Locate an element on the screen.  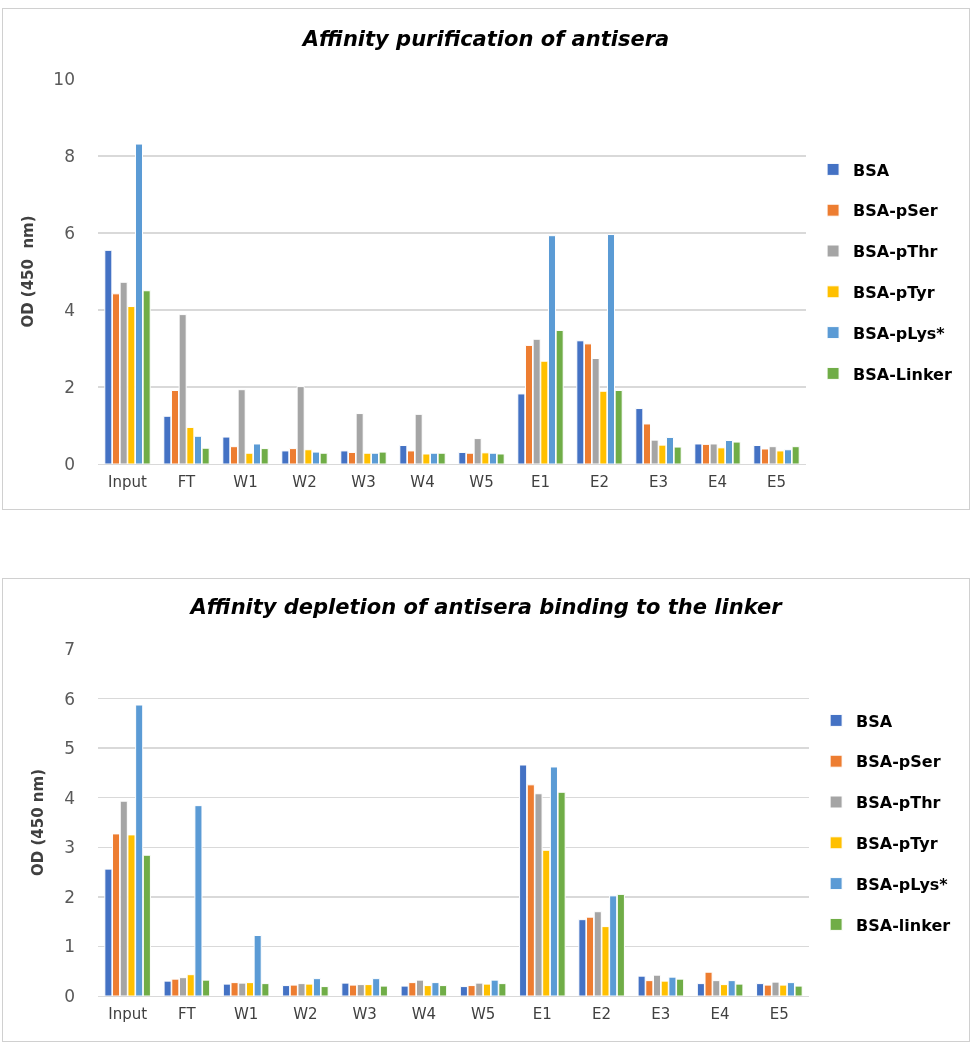
y-tick-label: 8 is located at coordinates (69, 155).